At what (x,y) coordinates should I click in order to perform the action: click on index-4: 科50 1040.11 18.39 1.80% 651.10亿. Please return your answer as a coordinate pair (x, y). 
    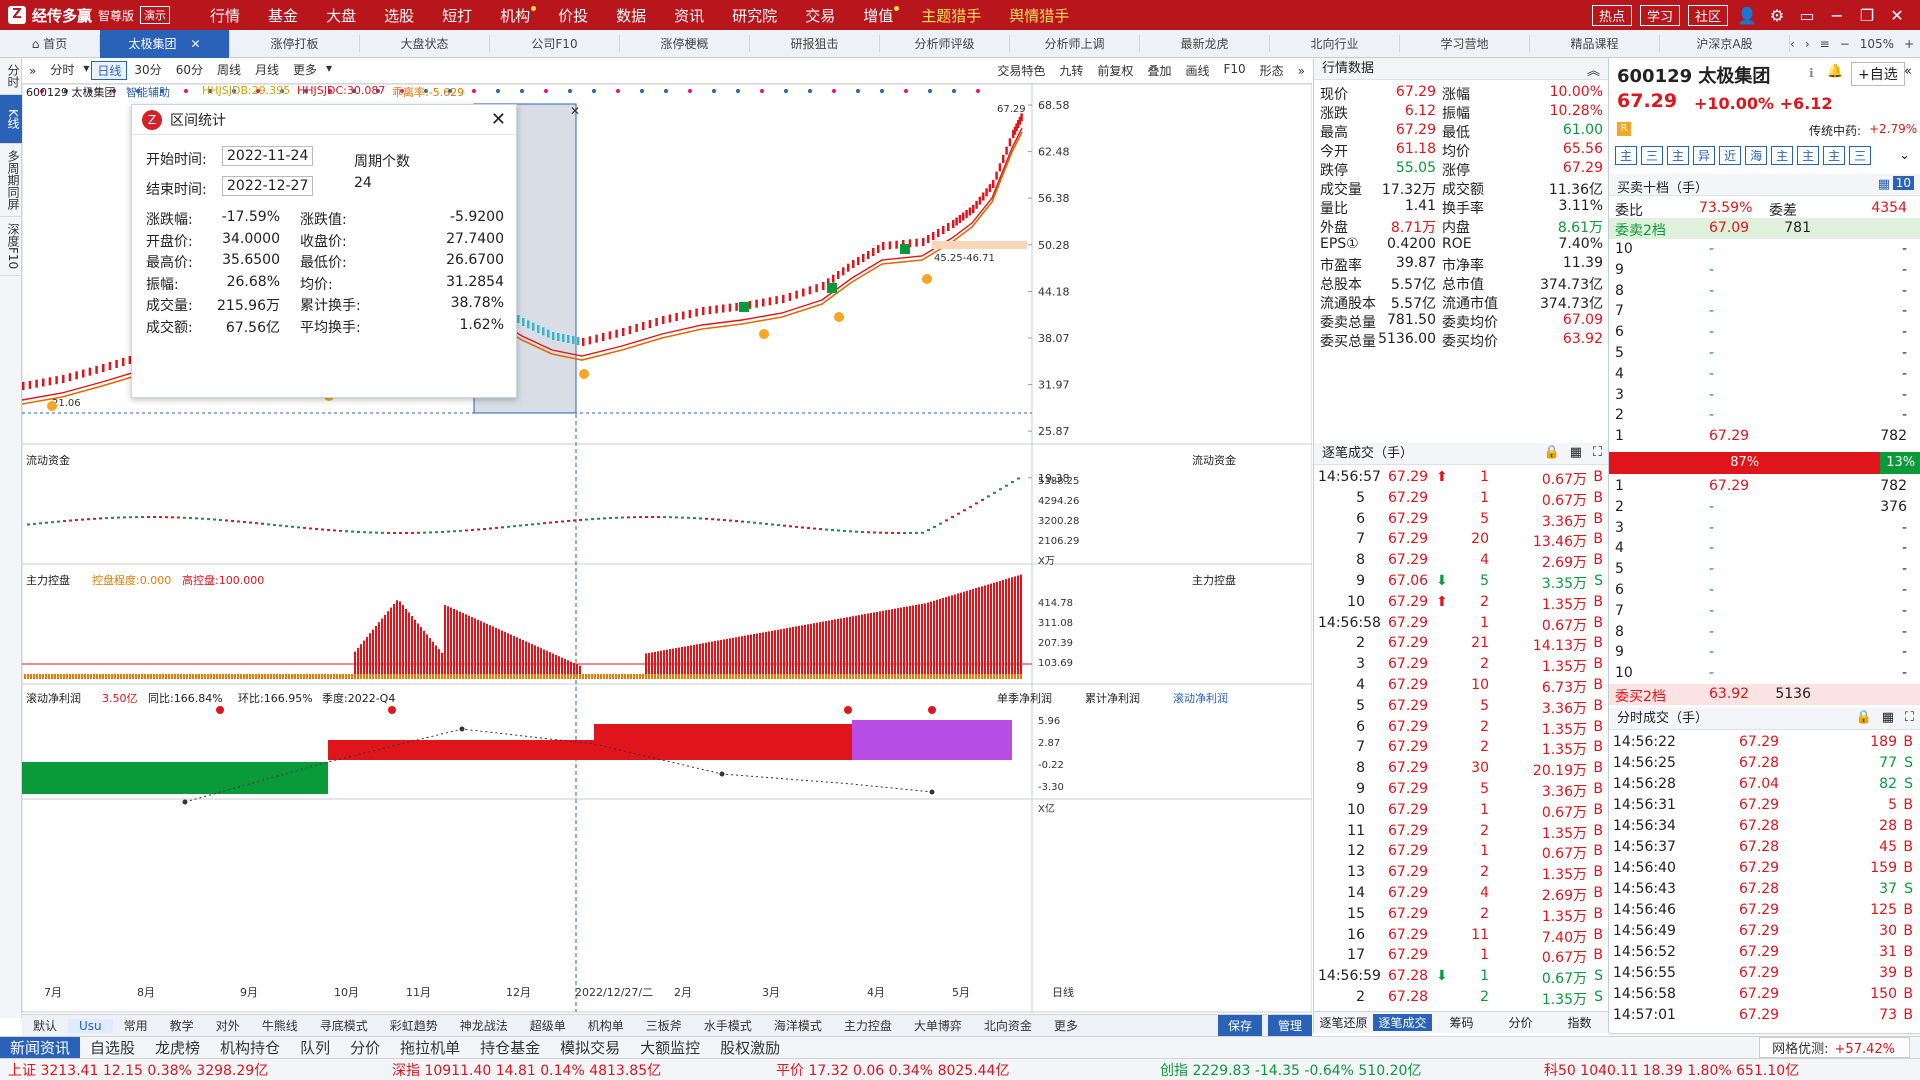
    Looking at the image, I should click on (1728, 1070).